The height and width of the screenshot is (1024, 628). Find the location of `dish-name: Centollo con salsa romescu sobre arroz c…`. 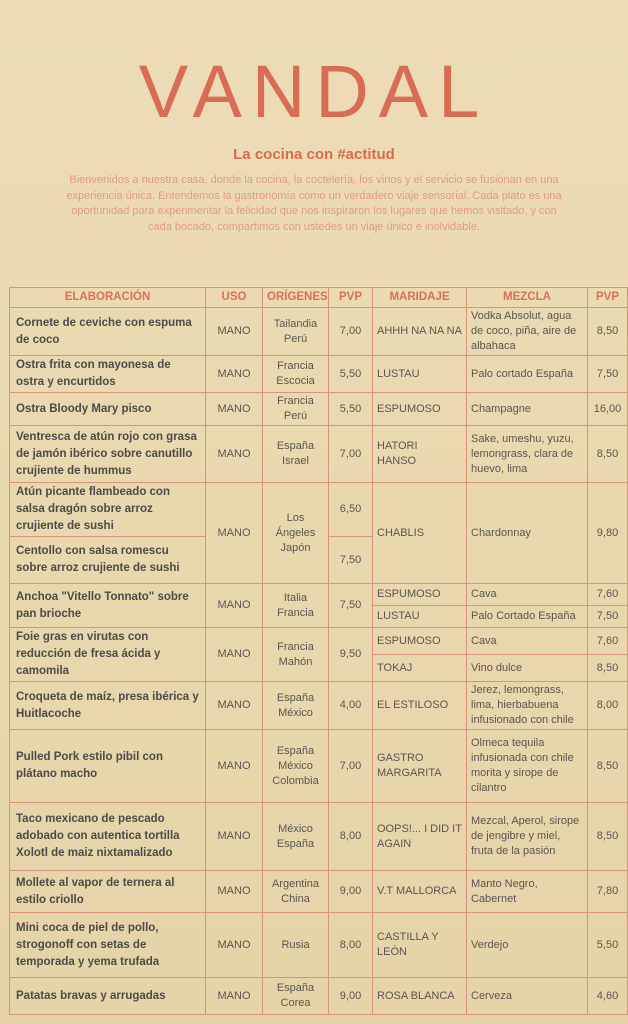

dish-name: Centollo con salsa romescu sobre arroz c… is located at coordinates (107, 560).